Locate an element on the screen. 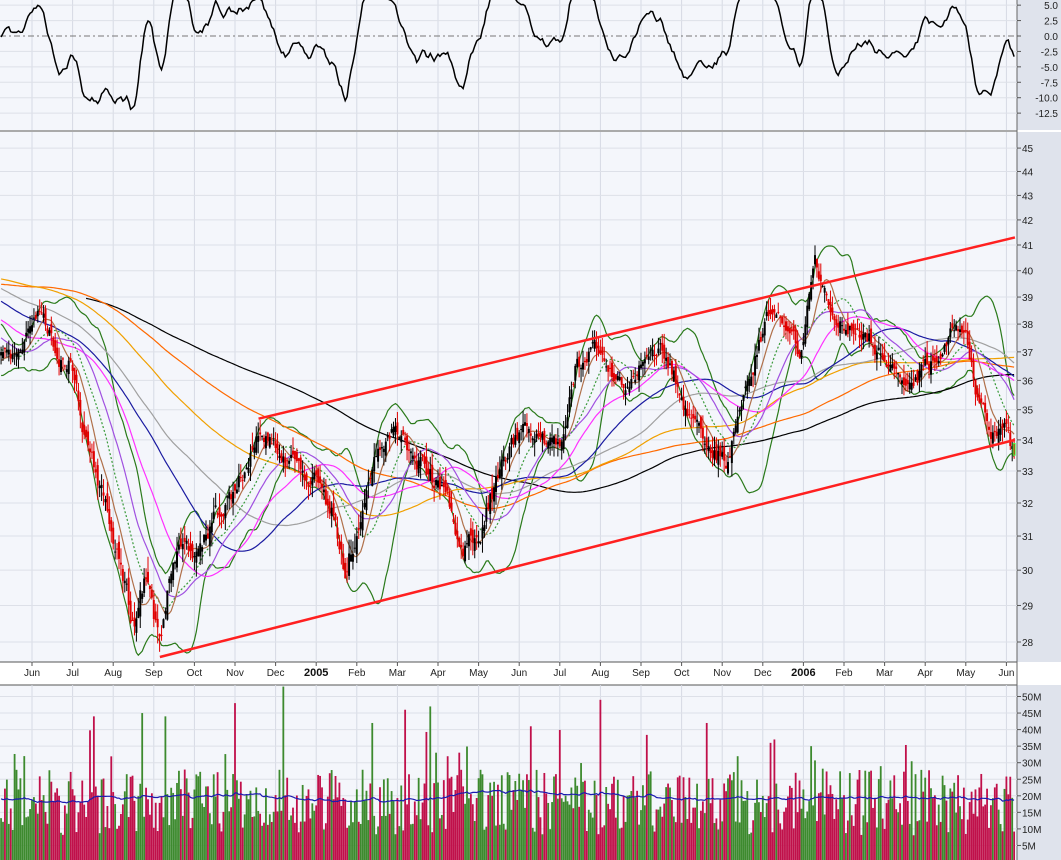  price-tick-label: 35 is located at coordinates (1028, 411).